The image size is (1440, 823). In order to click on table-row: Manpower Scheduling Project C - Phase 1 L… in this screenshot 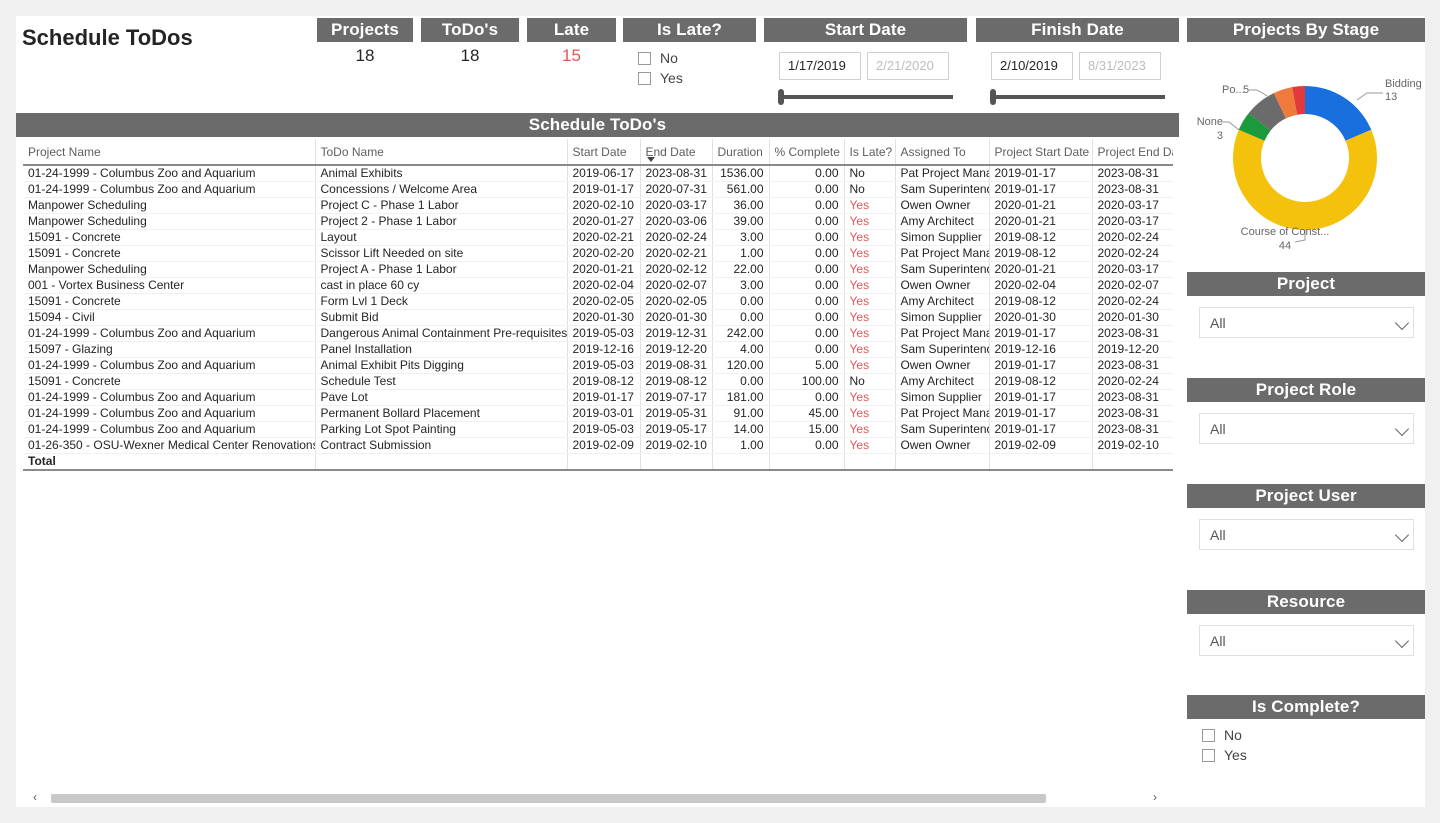, I will do `click(598, 205)`.